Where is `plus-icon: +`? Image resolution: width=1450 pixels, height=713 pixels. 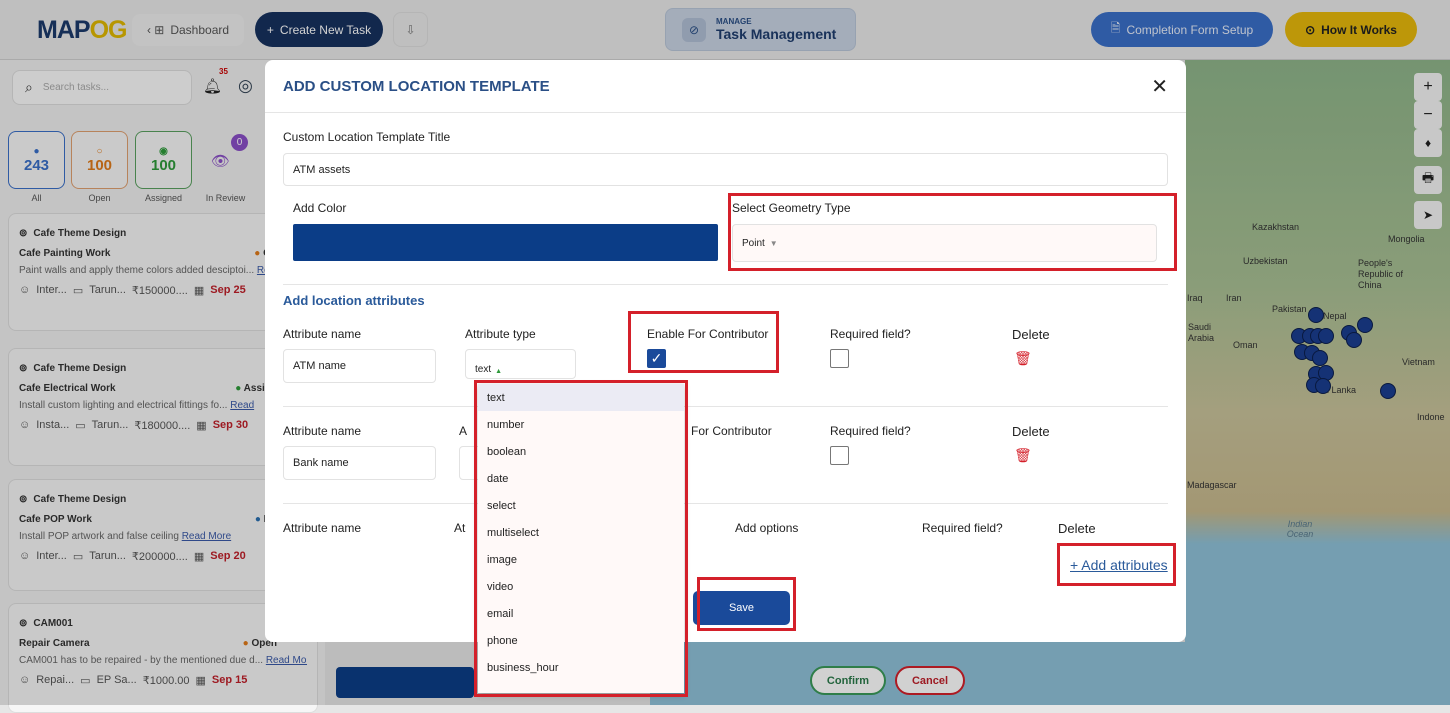
plus-icon: + is located at coordinates (270, 29).